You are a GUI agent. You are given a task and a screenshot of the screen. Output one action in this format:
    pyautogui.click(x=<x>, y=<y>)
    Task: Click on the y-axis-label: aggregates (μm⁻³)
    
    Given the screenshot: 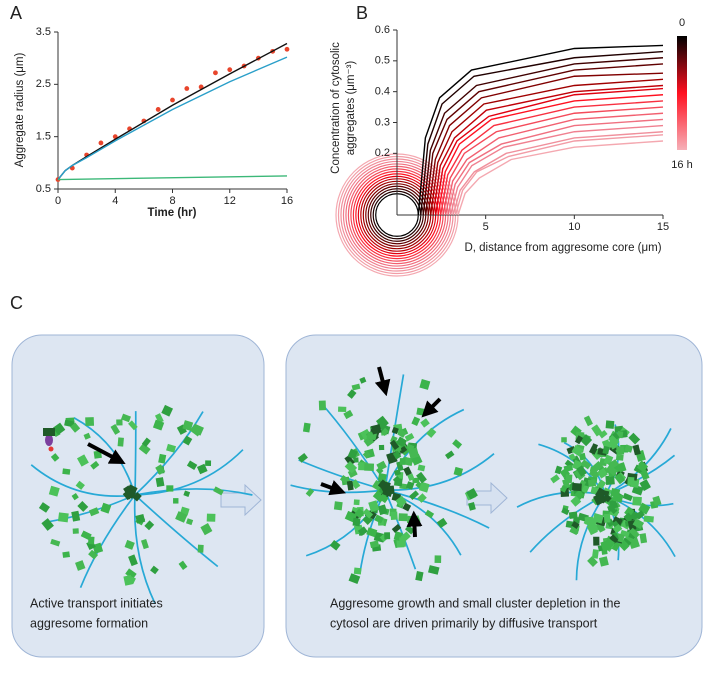 What is the action you would take?
    pyautogui.click(x=351, y=108)
    